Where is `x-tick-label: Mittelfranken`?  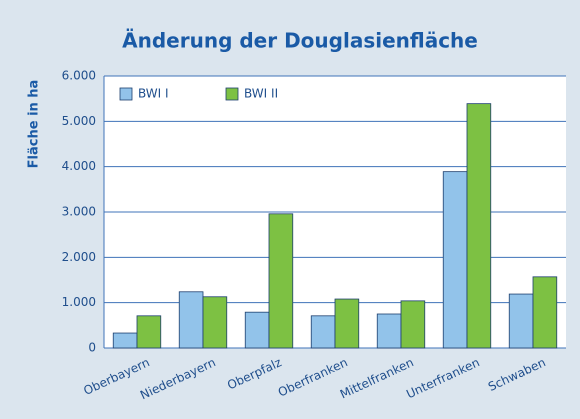 x-tick-label: Mittelfranken is located at coordinates (377, 378).